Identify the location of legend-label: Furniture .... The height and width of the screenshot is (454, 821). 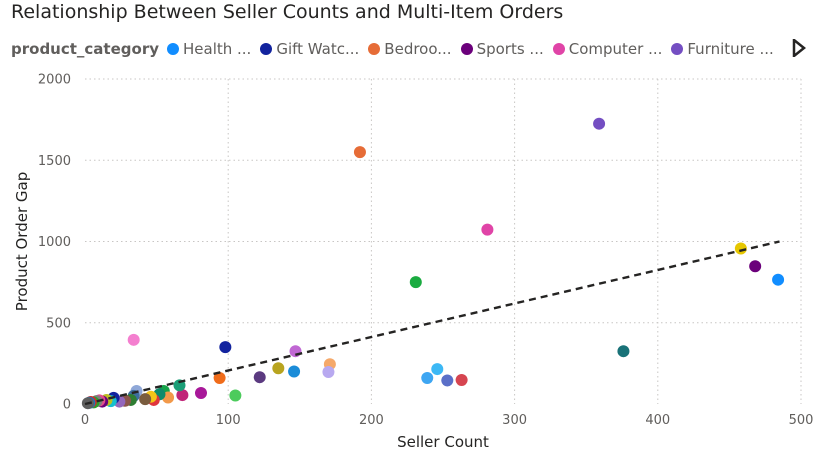
(730, 49).